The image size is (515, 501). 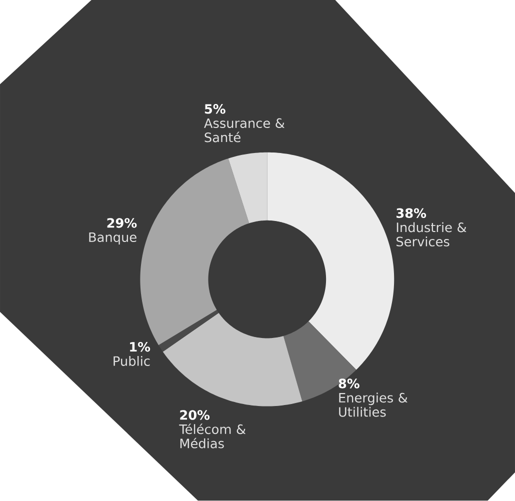 What do you see at coordinates (431, 234) in the screenshot?
I see `slice-label: Industrie & Services` at bounding box center [431, 234].